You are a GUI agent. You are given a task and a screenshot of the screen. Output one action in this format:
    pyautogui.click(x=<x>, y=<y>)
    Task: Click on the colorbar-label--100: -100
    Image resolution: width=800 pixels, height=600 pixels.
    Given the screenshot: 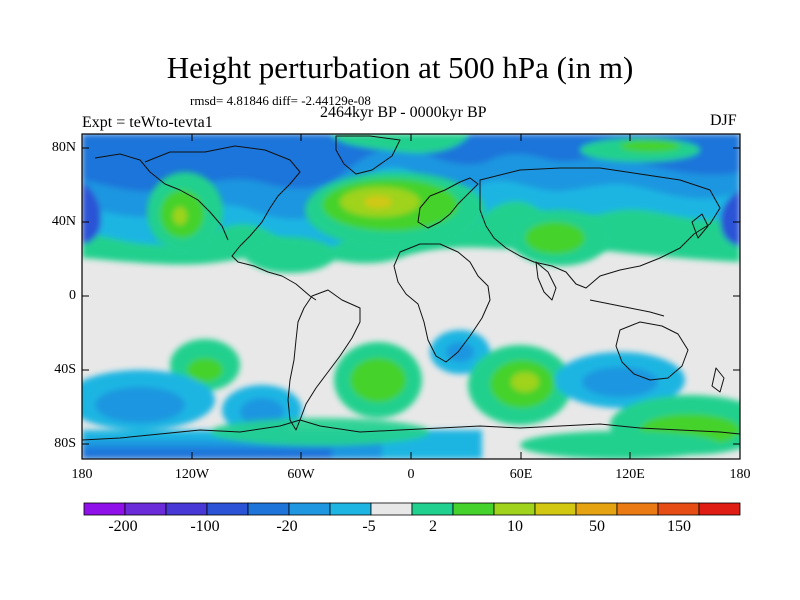 What is the action you would take?
    pyautogui.click(x=205, y=526)
    